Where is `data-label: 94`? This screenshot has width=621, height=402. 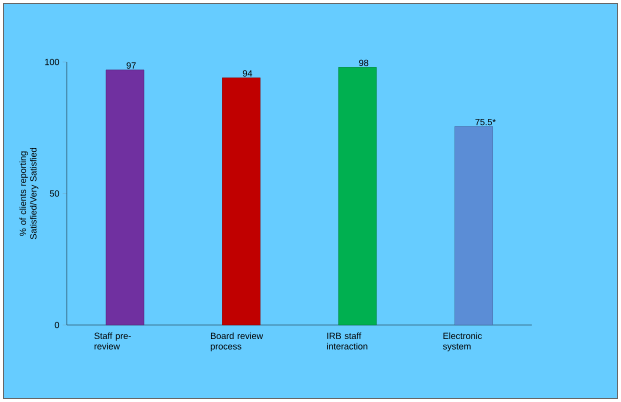 data-label: 94 is located at coordinates (247, 73).